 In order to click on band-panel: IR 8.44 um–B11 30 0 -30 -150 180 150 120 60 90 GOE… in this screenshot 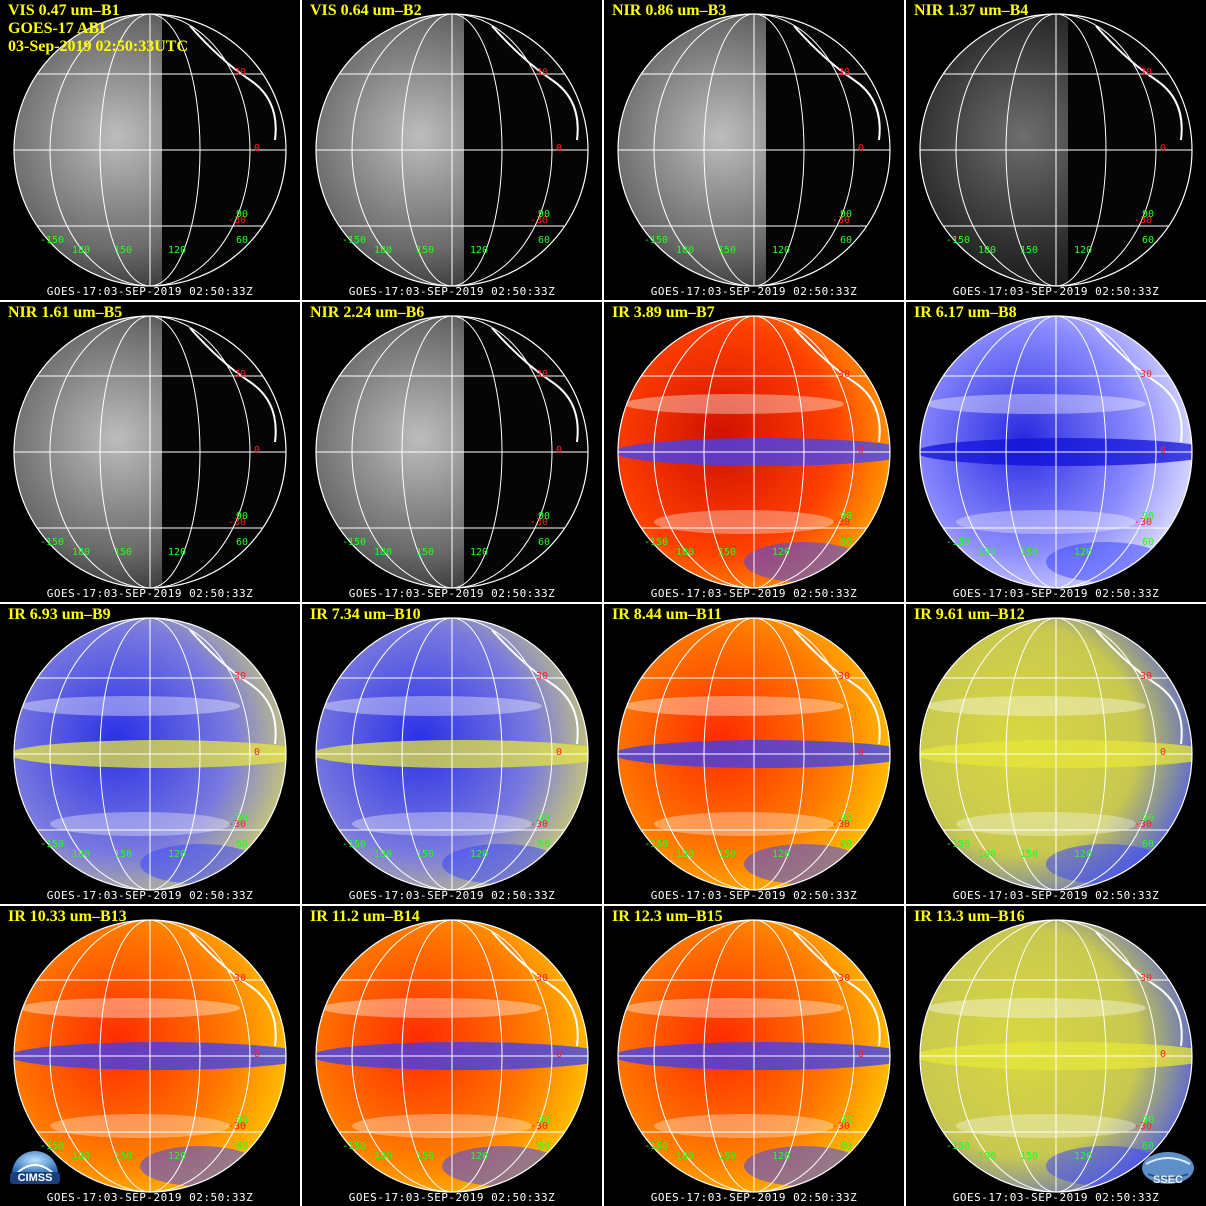, I will do `click(754, 754)`.